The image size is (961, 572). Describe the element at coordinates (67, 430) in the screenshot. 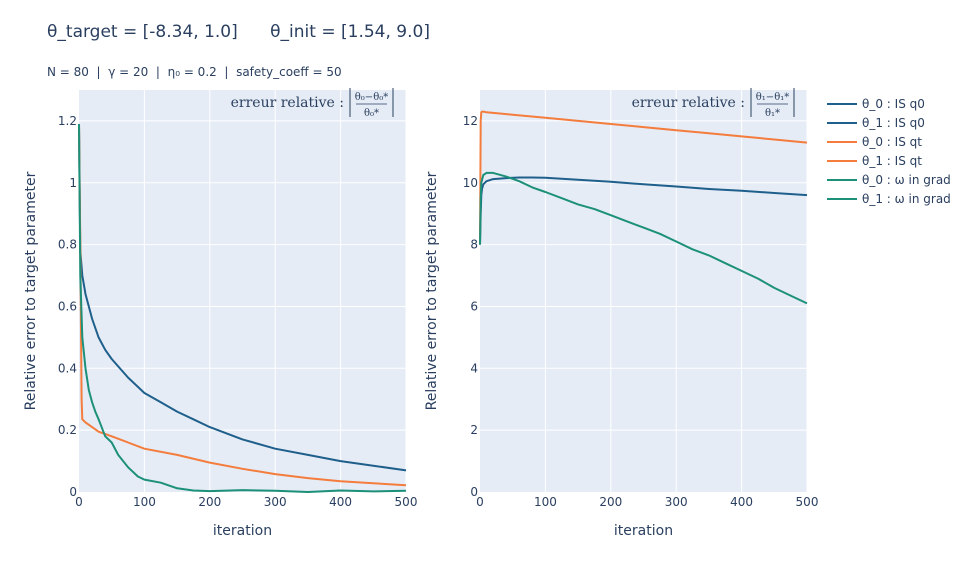

I see `y-tick-label: 0.2` at that location.